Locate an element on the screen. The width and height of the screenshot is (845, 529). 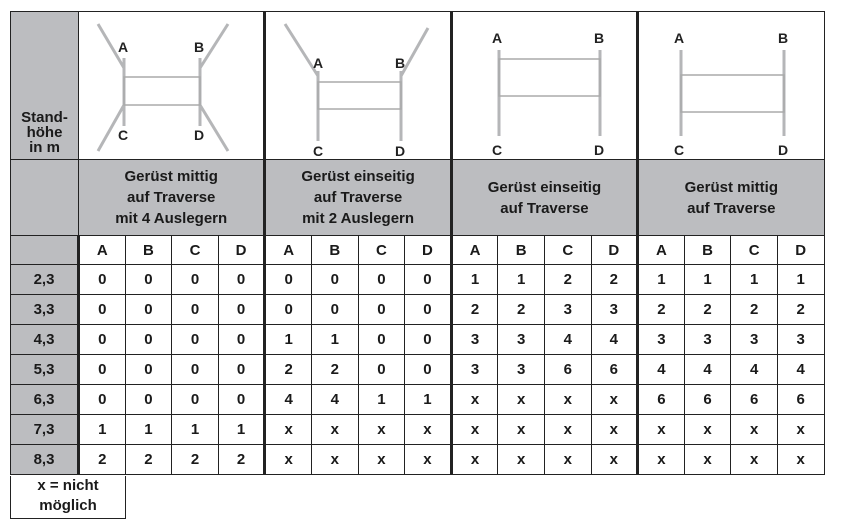
scaffold-one-side-icon: A B C D is located at coordinates (544, 85).